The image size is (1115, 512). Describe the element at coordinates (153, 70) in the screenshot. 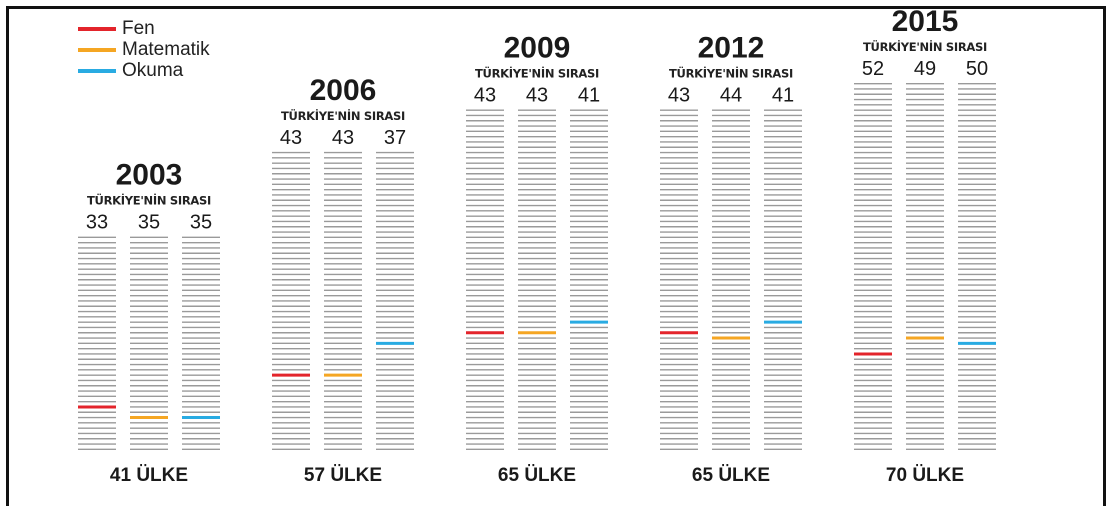

I see `legend-label-okuma: Okuma` at that location.